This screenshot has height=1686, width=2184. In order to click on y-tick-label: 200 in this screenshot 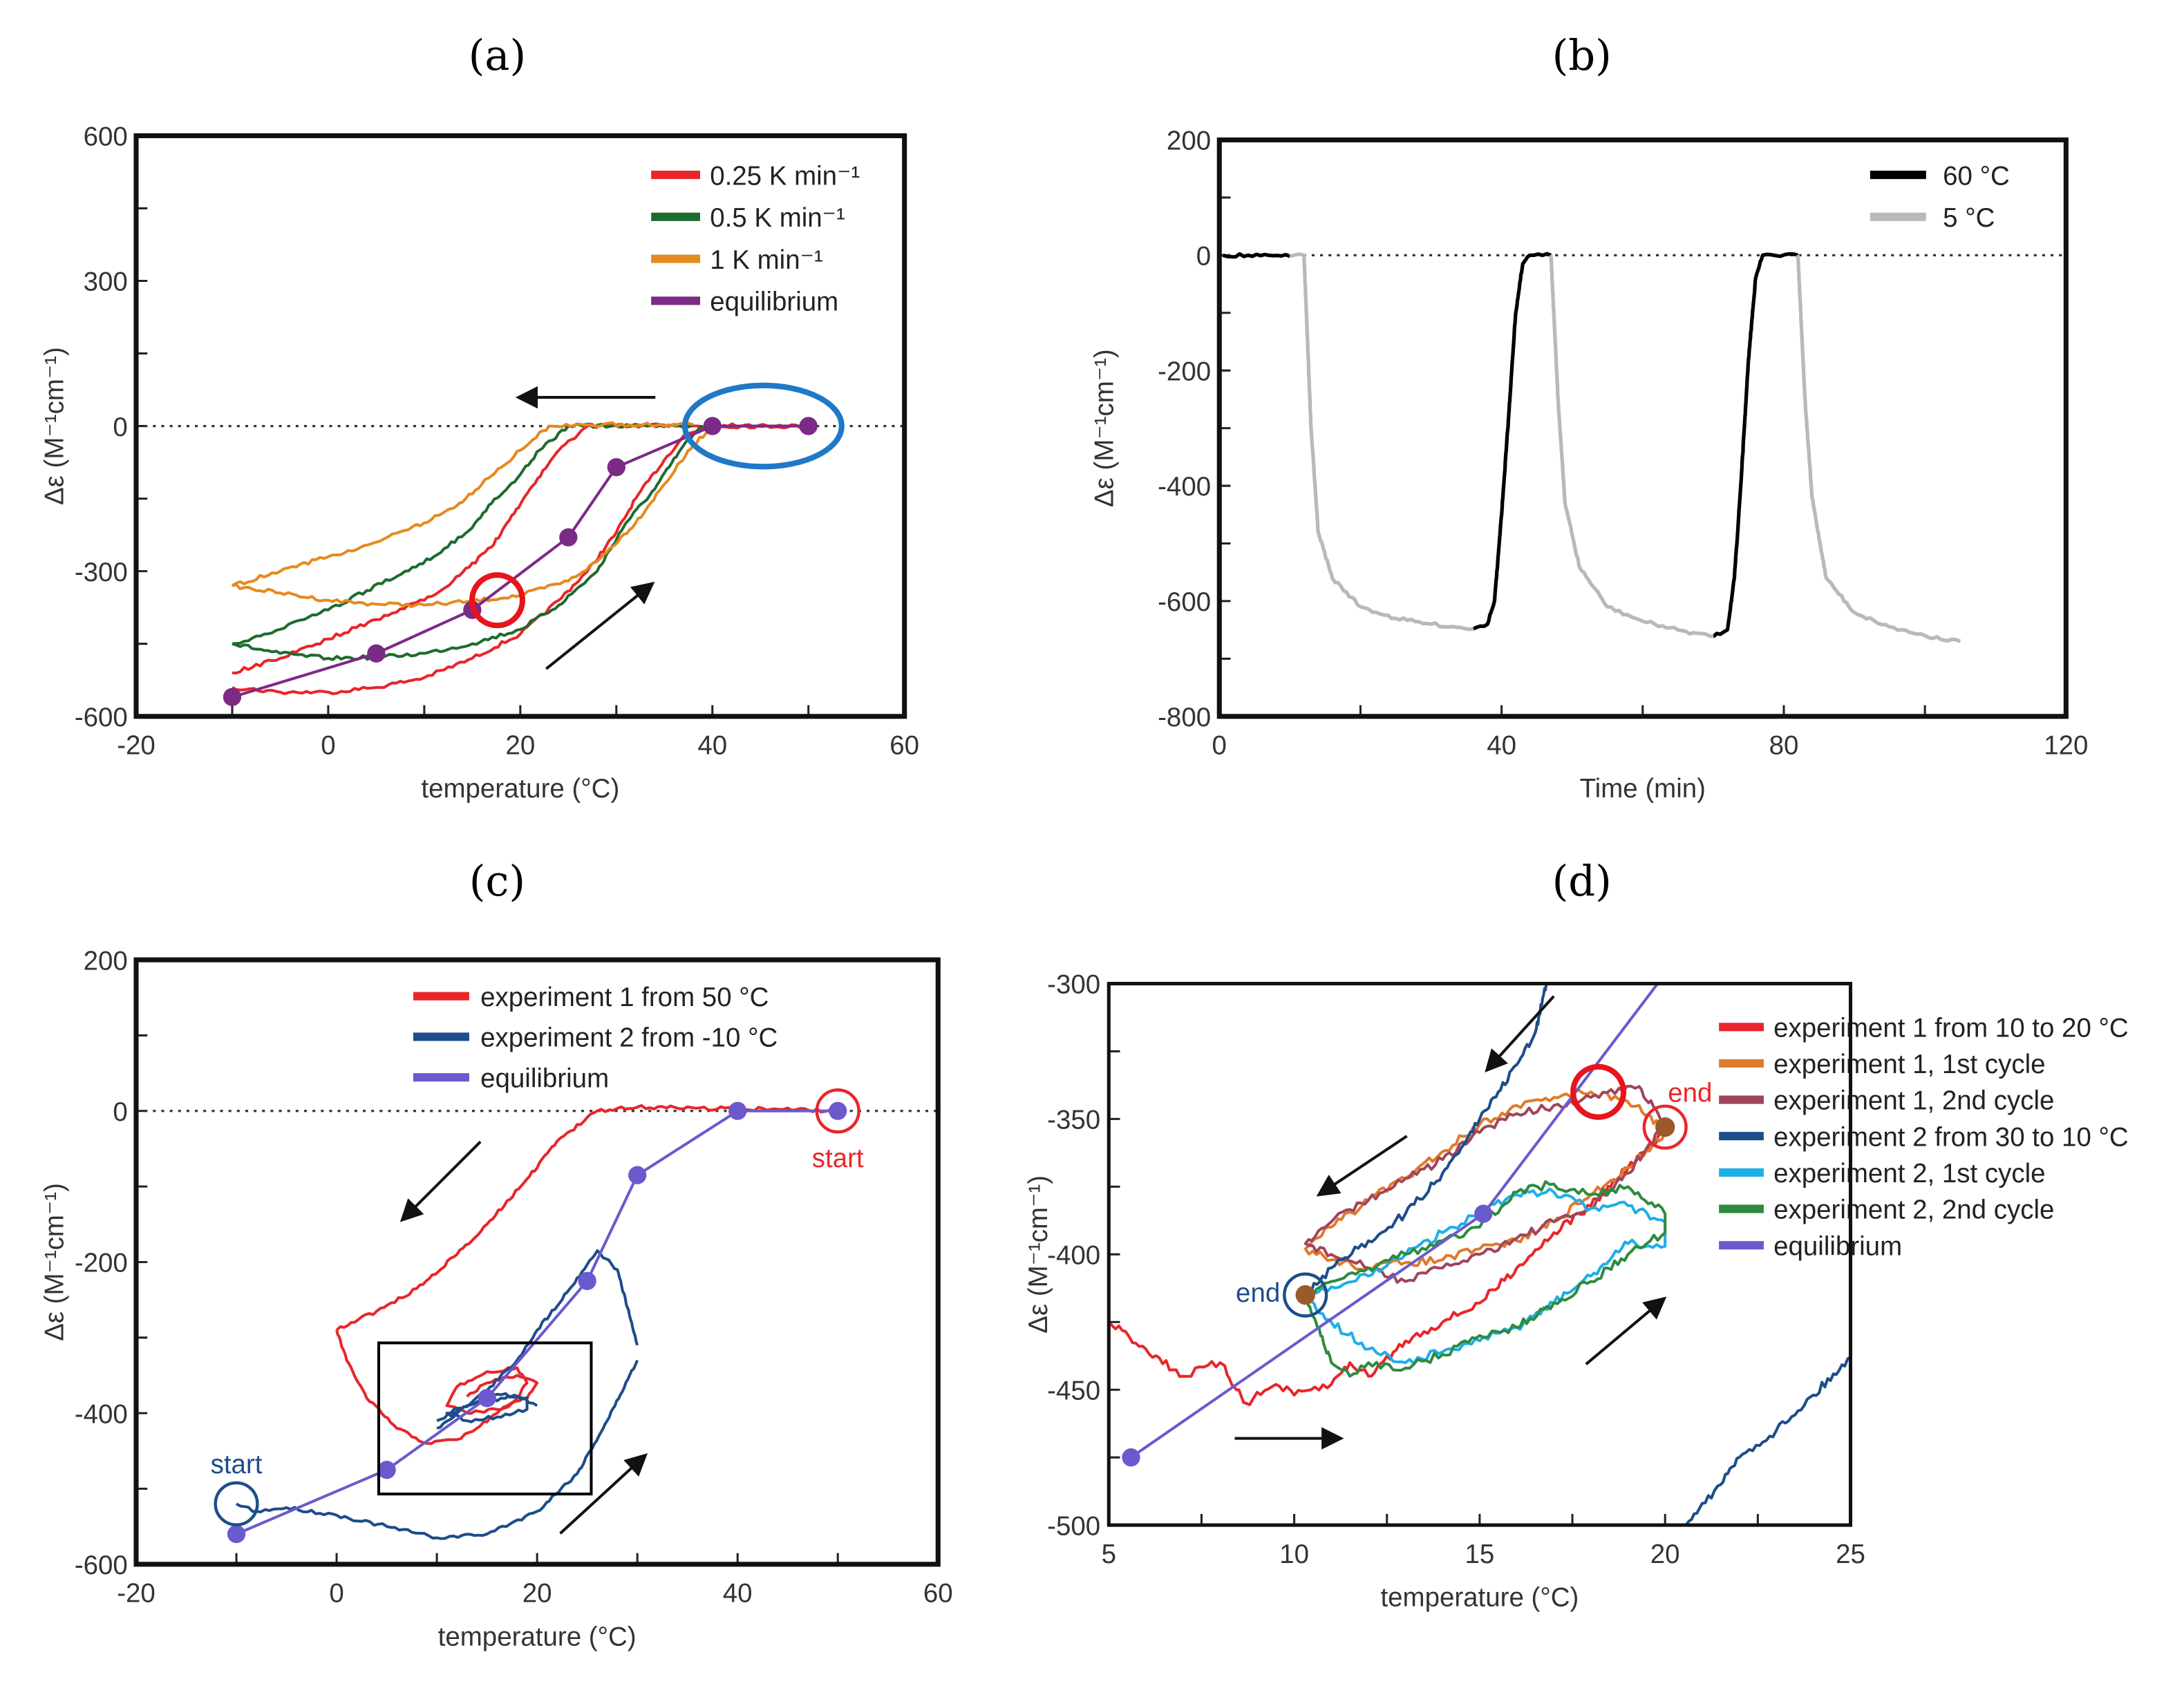, I will do `click(1189, 141)`.